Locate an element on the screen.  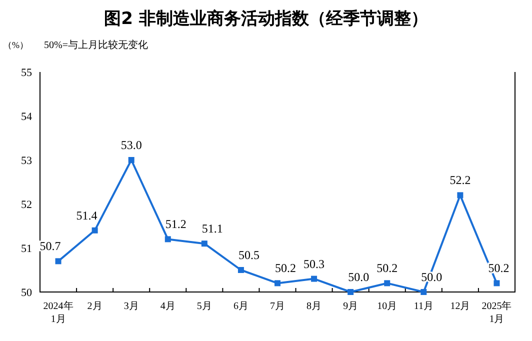
chart-title: 图2 非制造业商务活动指数（经季节调整） is located at coordinates (266, 19).